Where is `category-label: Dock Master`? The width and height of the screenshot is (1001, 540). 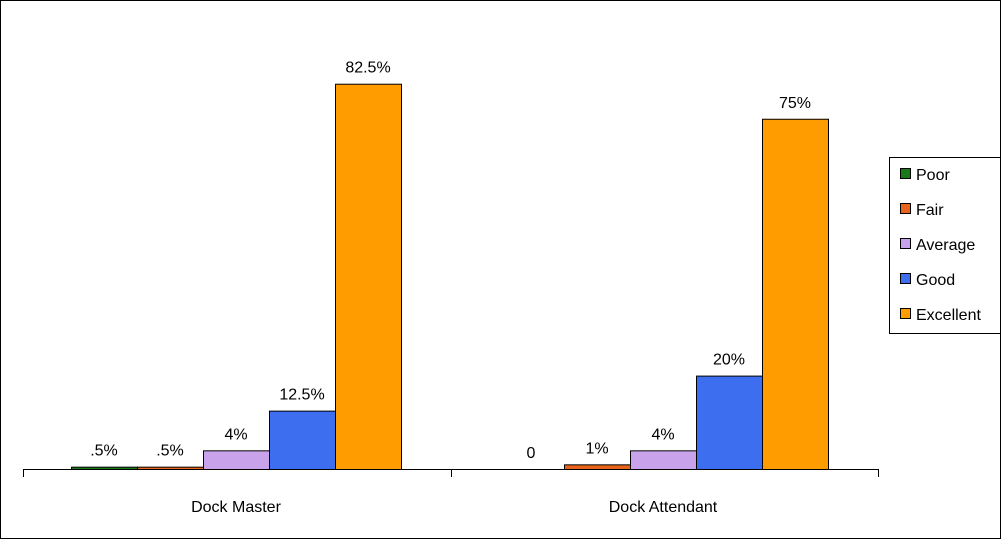
category-label: Dock Master is located at coordinates (236, 507).